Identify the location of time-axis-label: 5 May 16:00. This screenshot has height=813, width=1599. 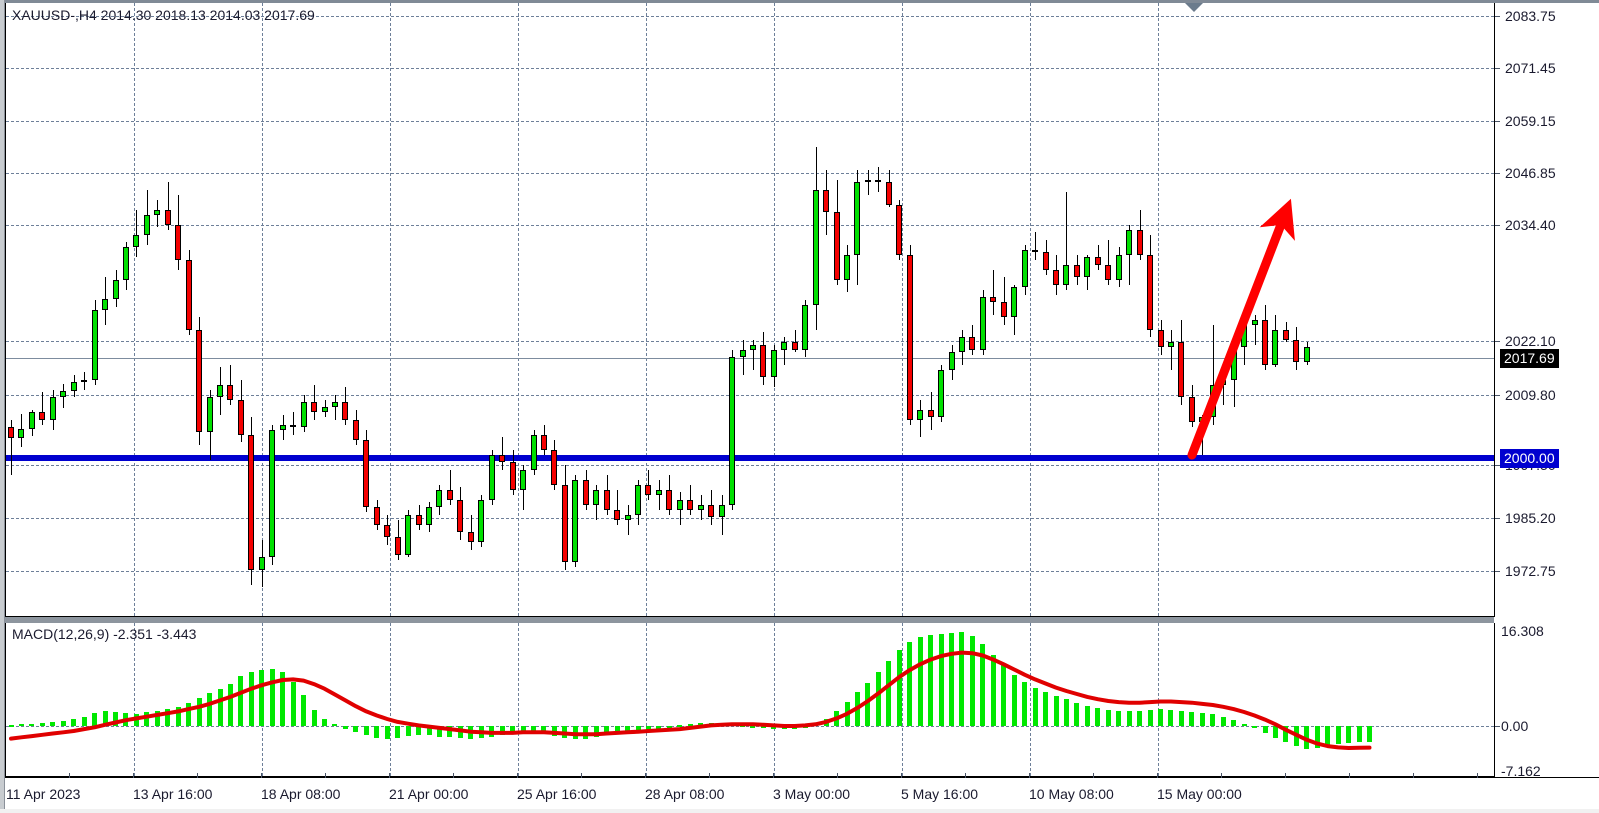
(940, 794).